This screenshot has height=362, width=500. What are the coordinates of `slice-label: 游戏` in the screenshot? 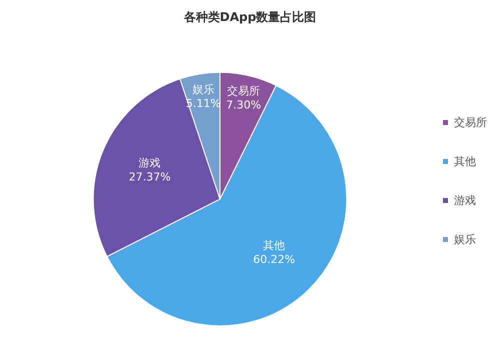 It's located at (149, 163).